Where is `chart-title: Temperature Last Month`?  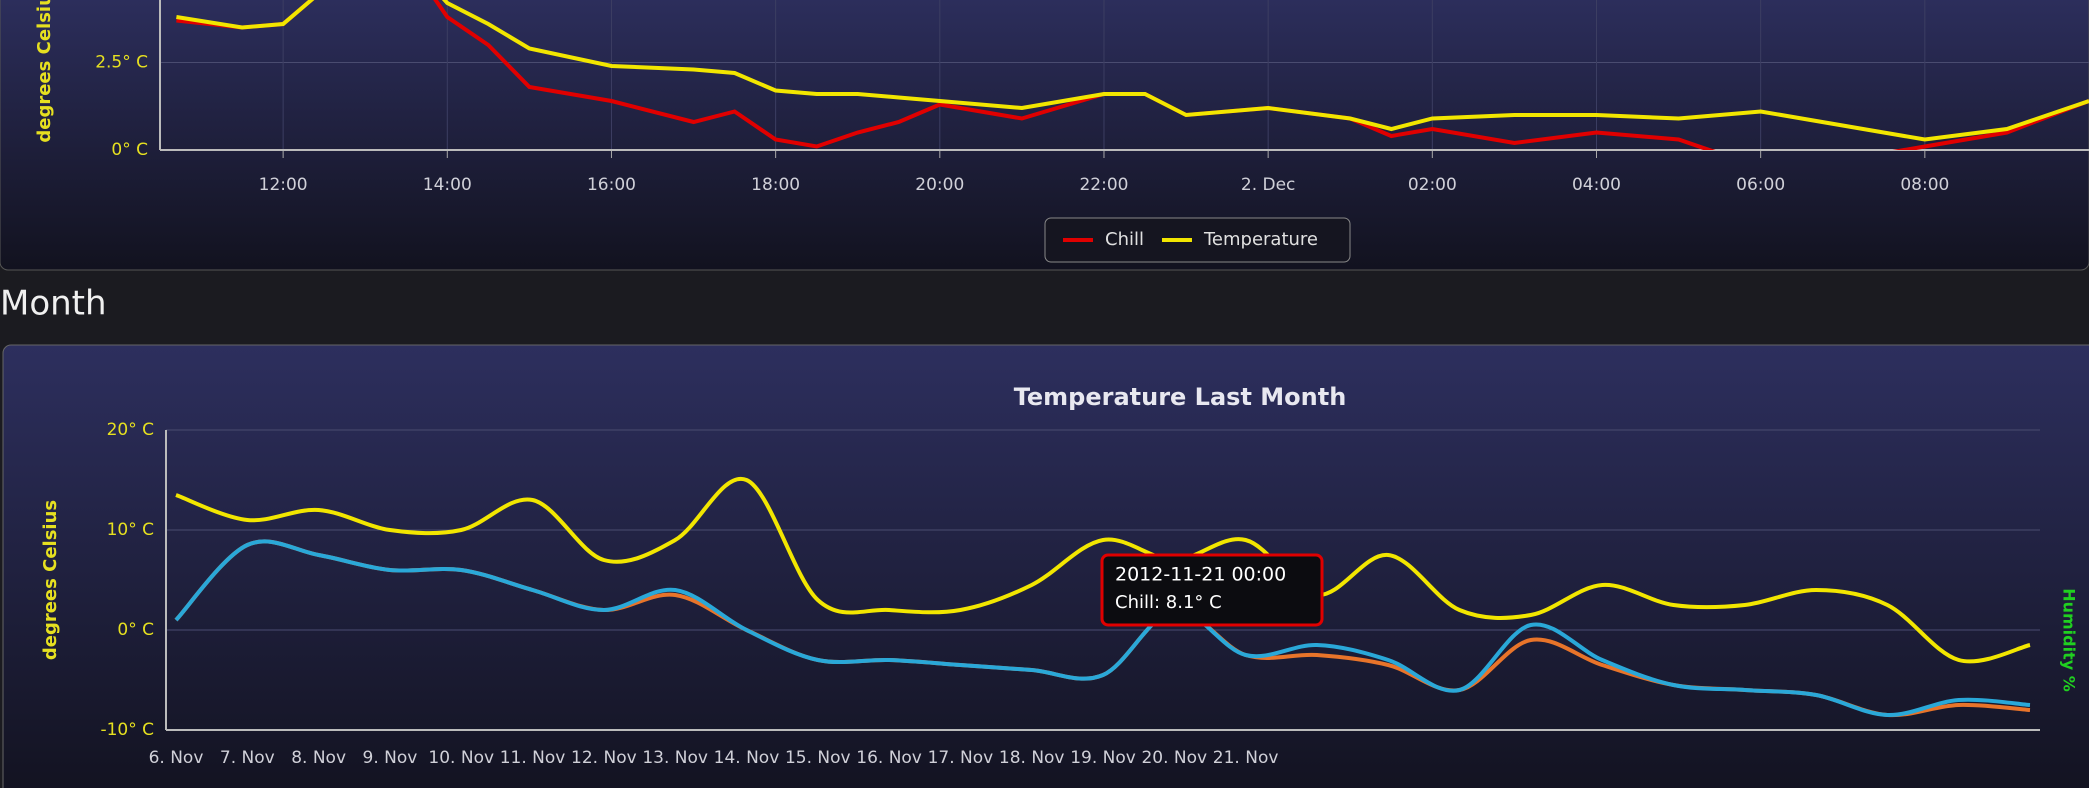
chart-title: Temperature Last Month is located at coordinates (1180, 397).